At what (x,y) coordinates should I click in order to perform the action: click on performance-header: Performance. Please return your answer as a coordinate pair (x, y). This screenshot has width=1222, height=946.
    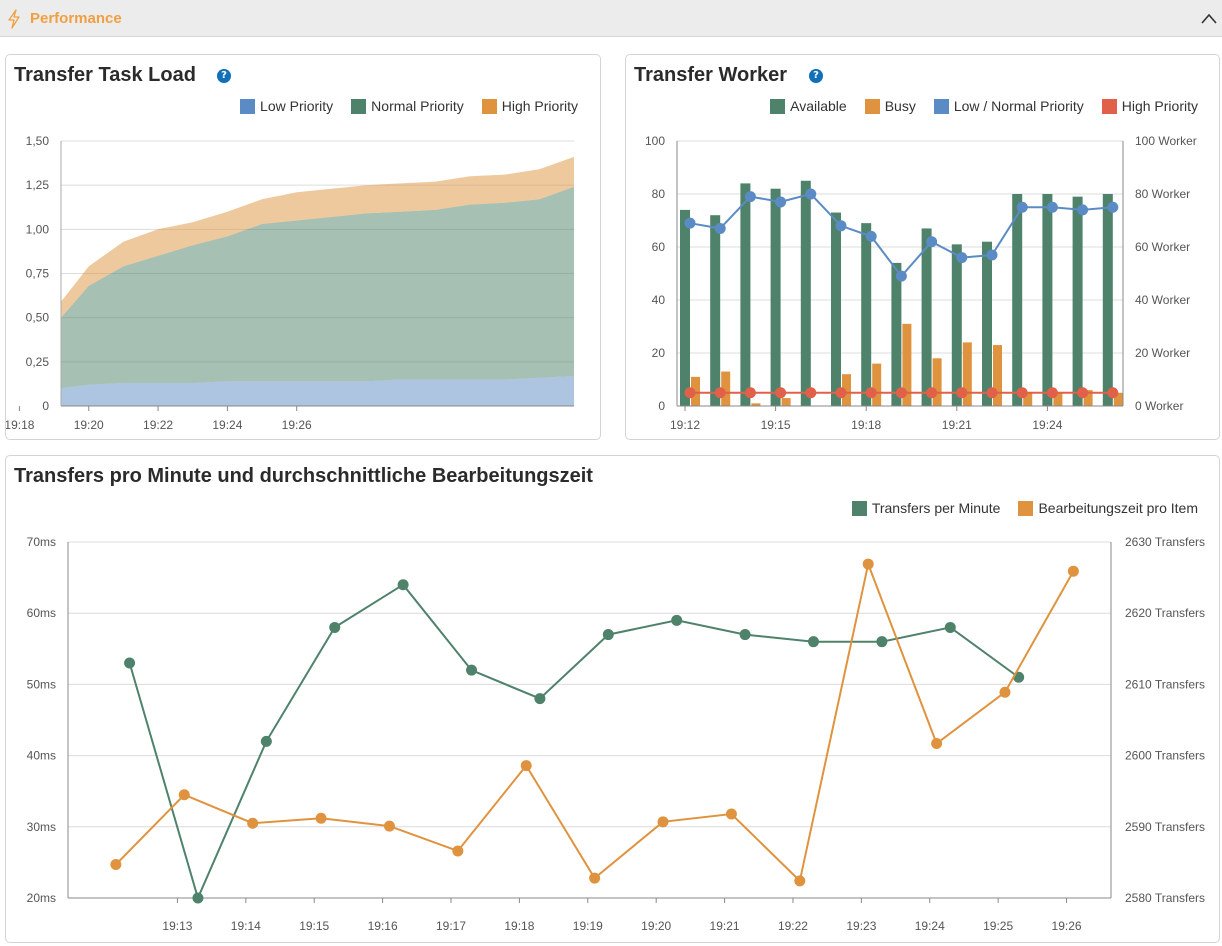
    Looking at the image, I should click on (611, 18).